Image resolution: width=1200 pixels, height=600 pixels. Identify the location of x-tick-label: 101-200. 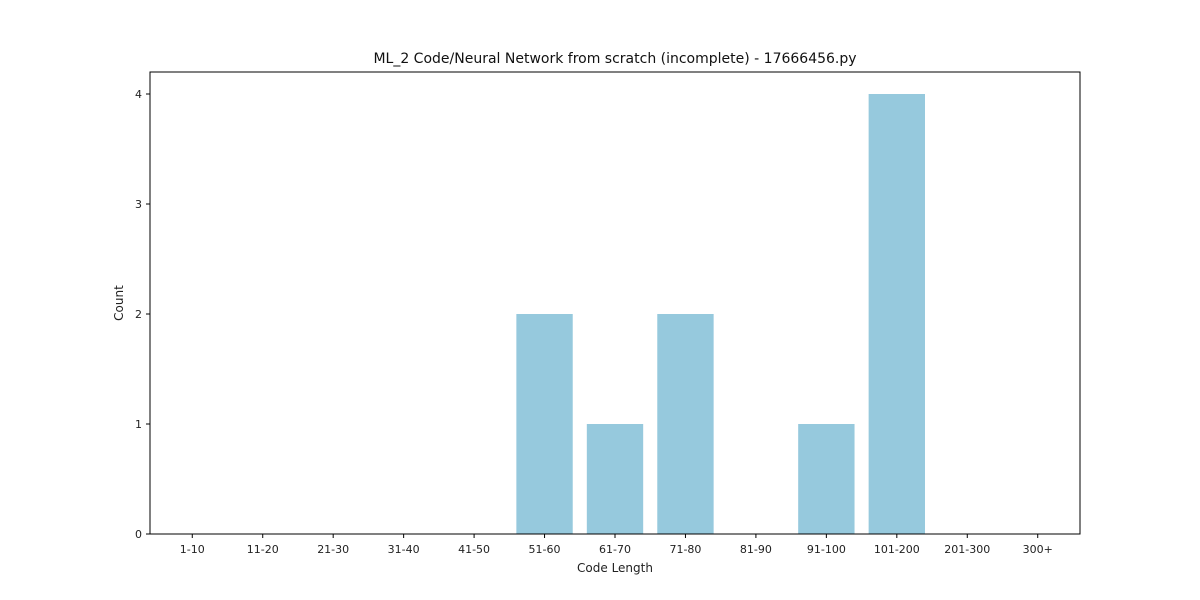
(897, 549).